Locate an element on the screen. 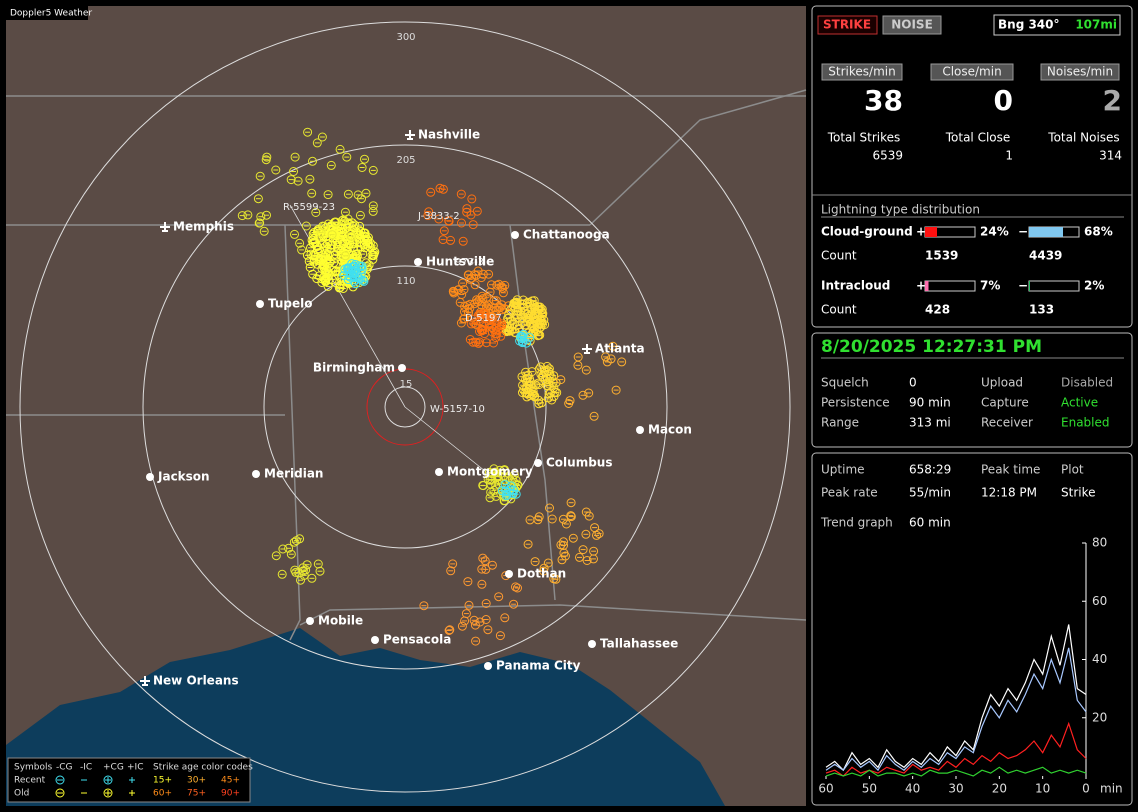 The image size is (1138, 812). x-tick-label: 30 is located at coordinates (955, 789).